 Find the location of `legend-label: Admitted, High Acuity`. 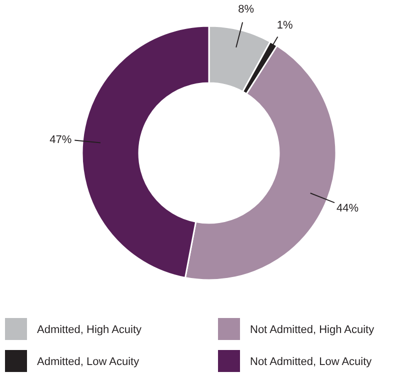

legend-label: Admitted, High Acuity is located at coordinates (89, 330).